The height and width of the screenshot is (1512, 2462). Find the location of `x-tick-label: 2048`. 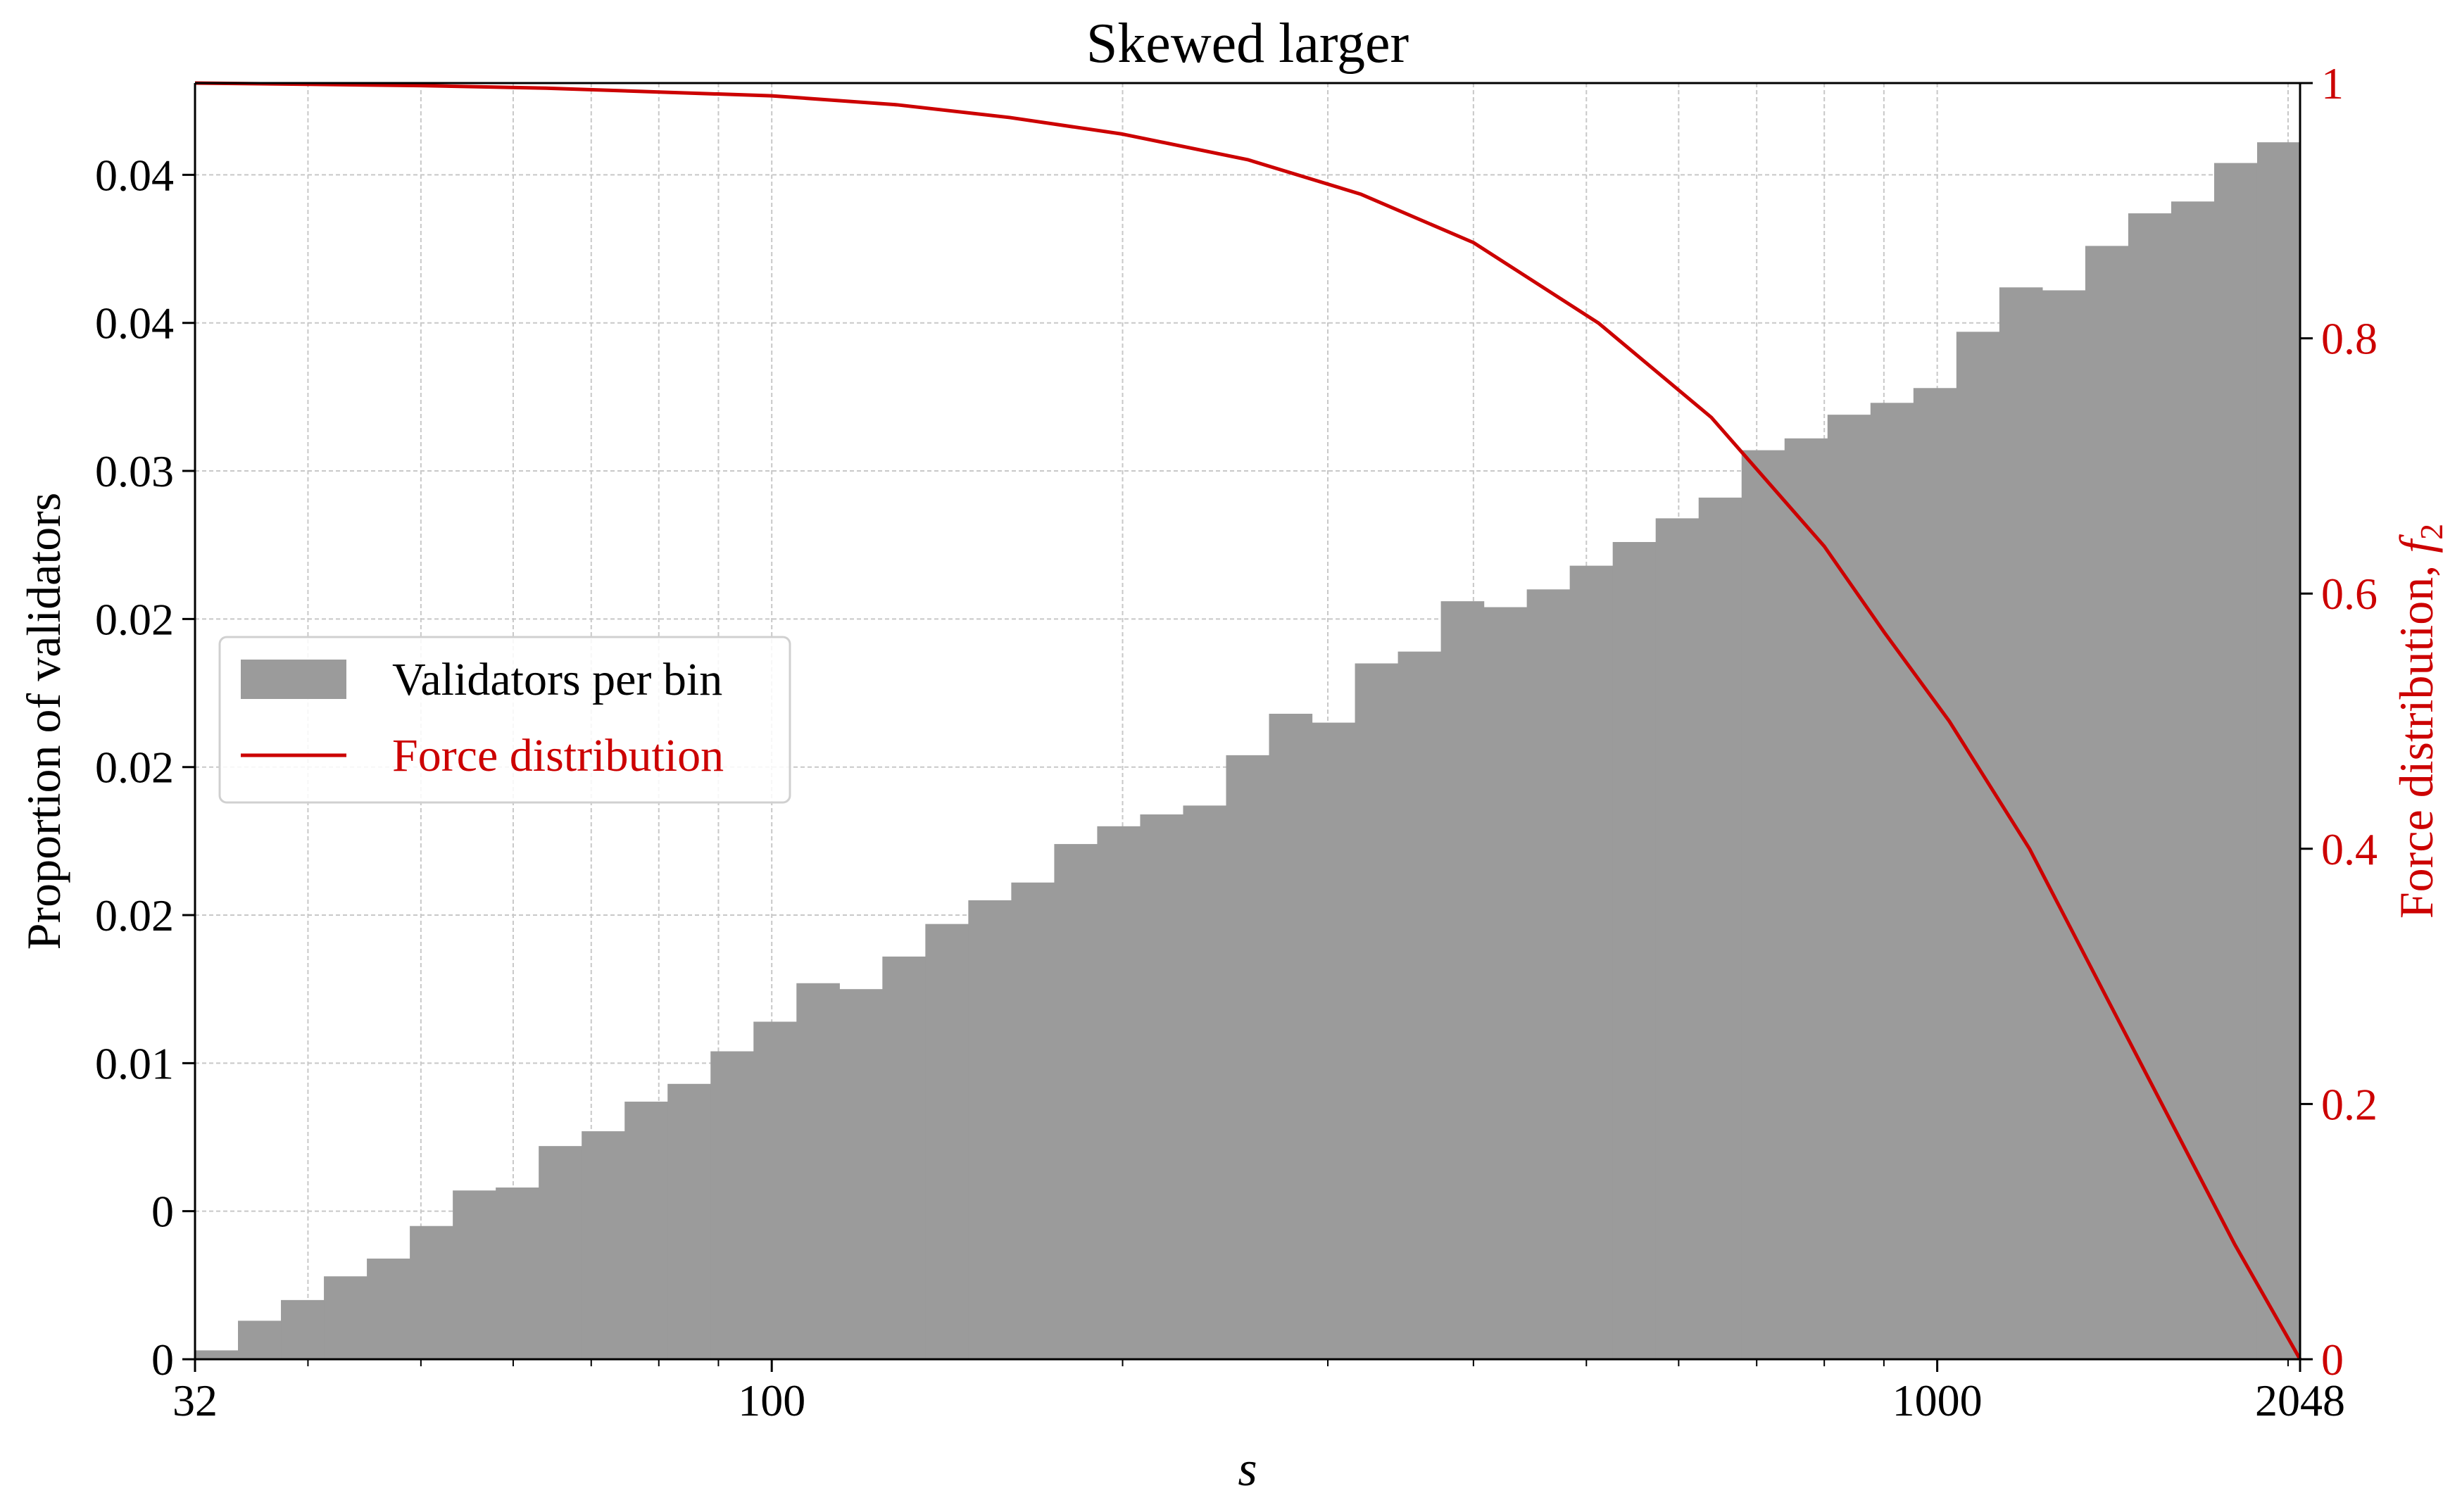

x-tick-label: 2048 is located at coordinates (2300, 1400).